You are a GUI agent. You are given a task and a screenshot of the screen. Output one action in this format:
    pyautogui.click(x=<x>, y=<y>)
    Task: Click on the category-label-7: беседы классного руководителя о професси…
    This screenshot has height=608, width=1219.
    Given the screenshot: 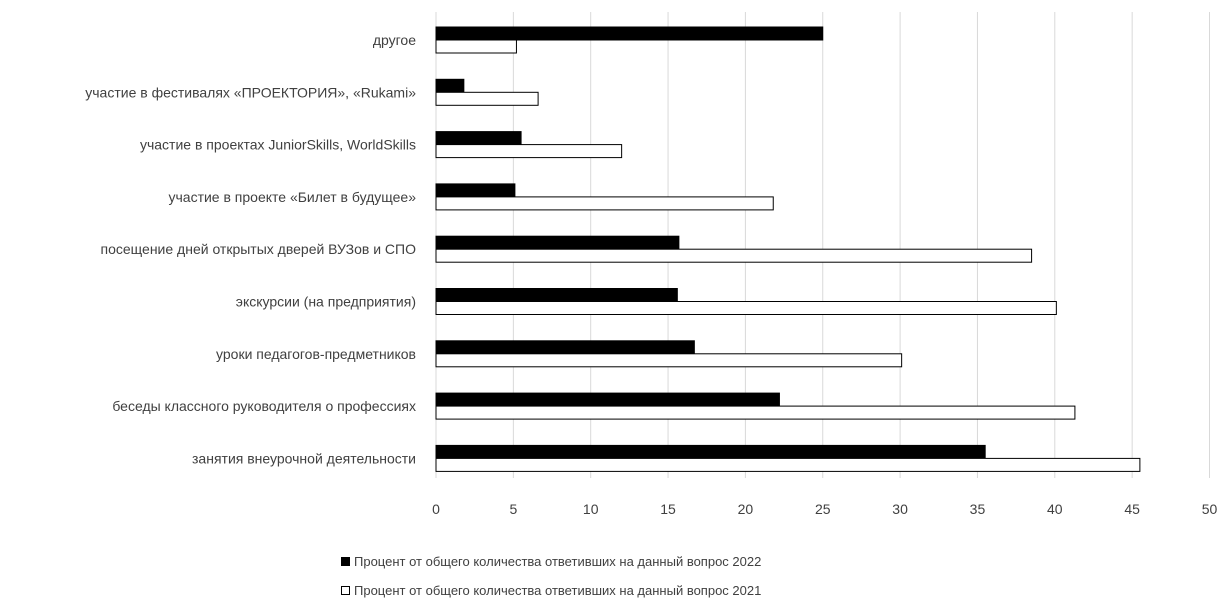 What is the action you would take?
    pyautogui.click(x=264, y=406)
    